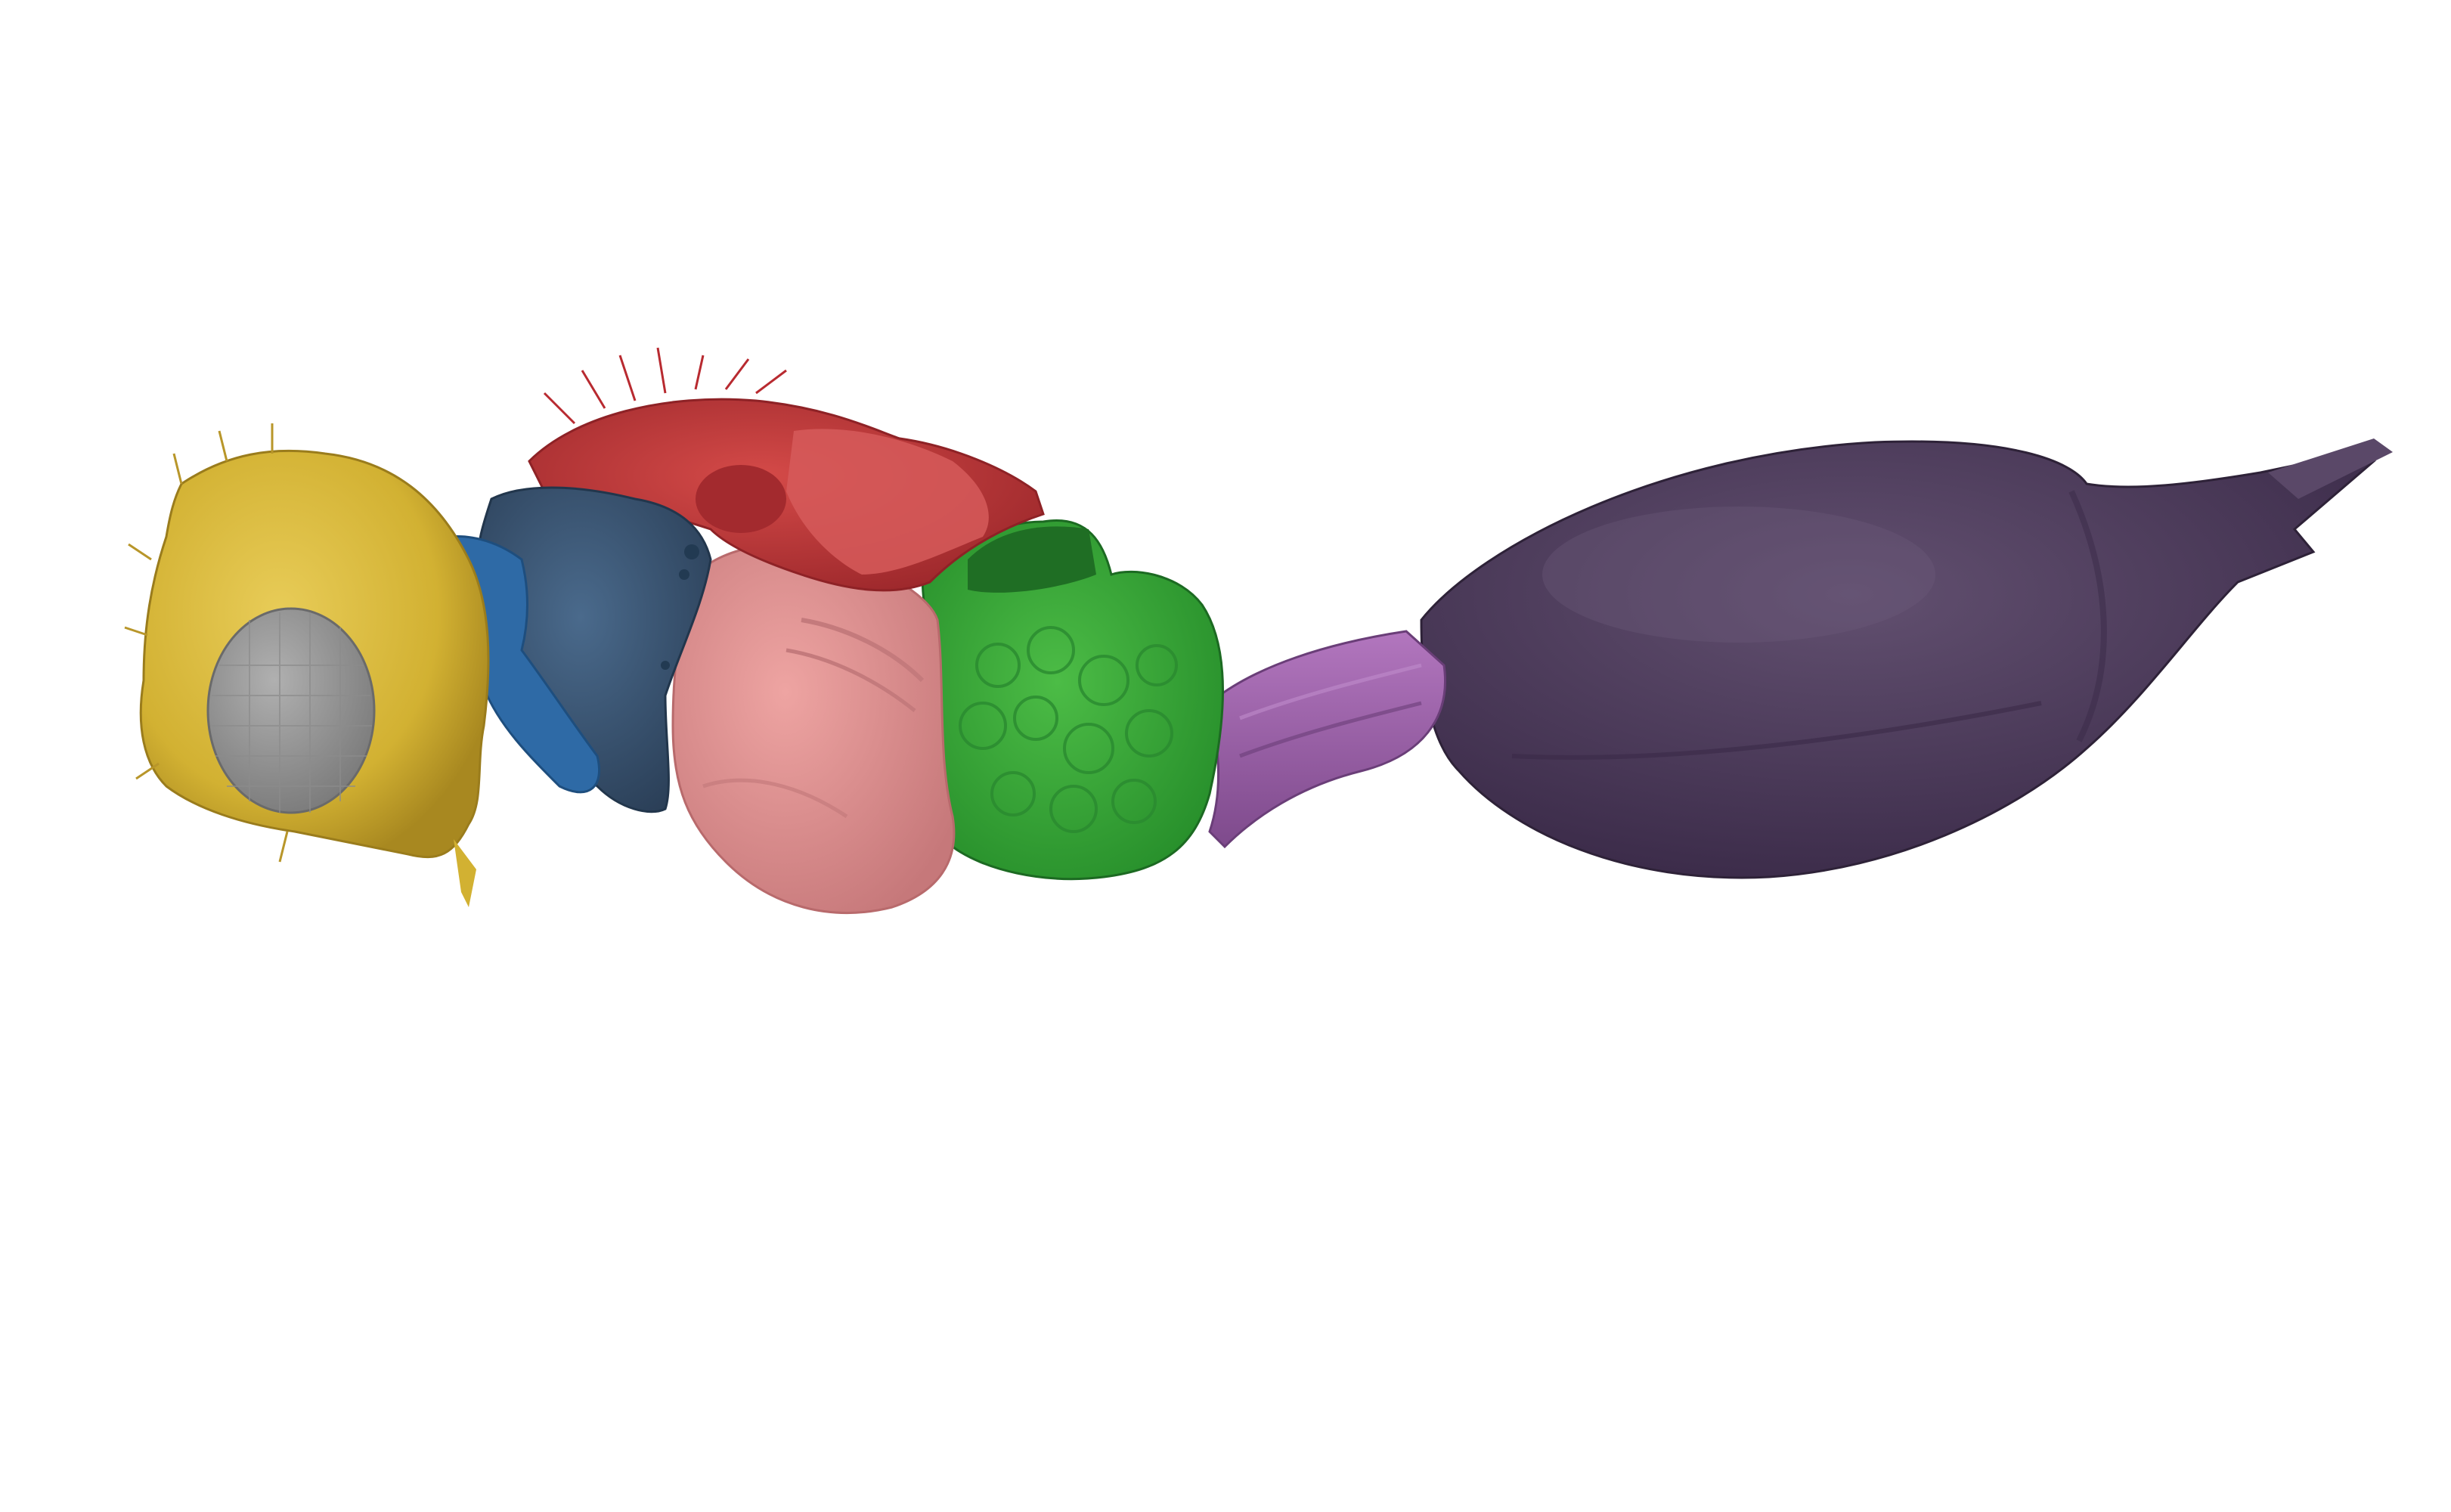  I want to click on propodeum-segment, so click(1072, 700).